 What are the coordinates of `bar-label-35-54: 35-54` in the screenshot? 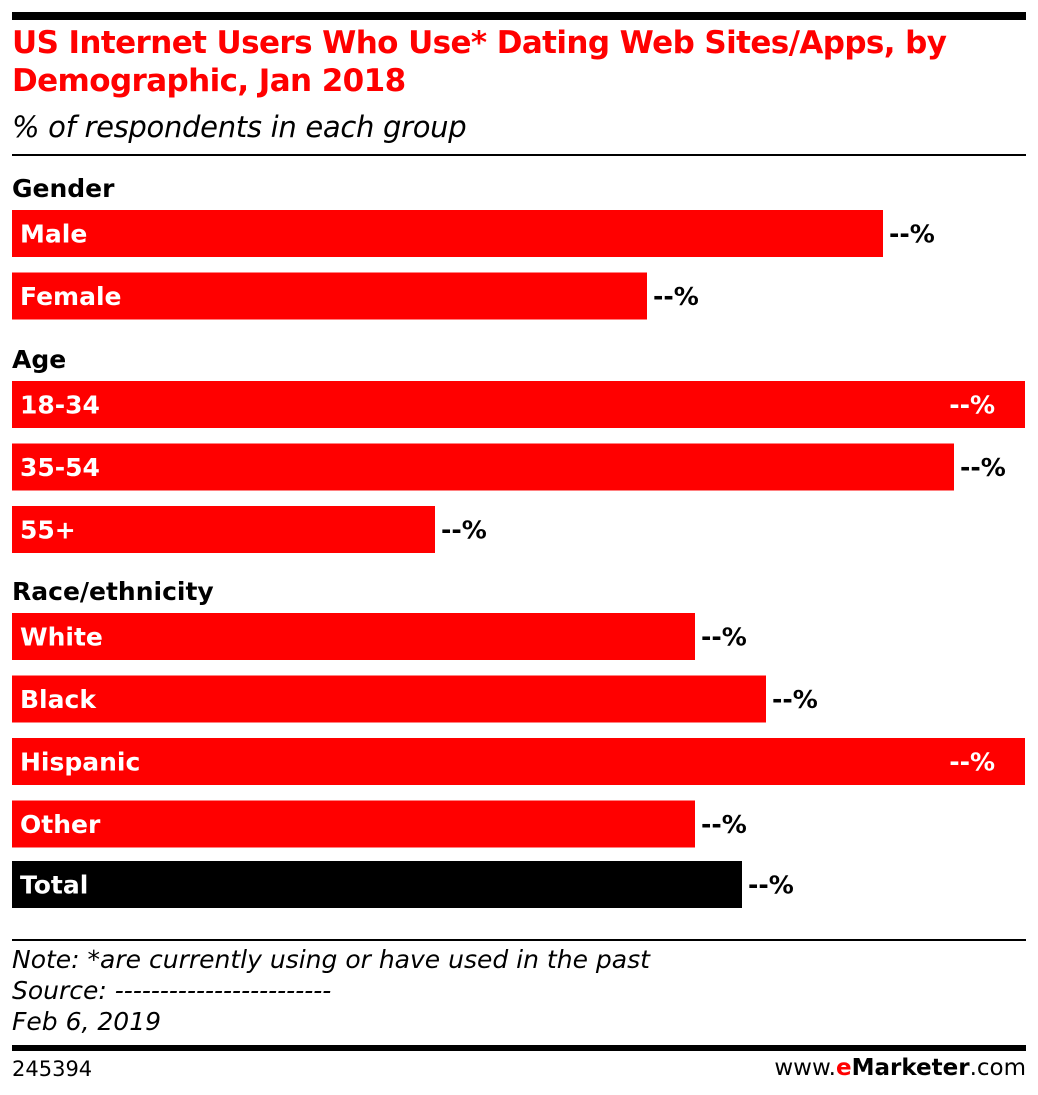 It's located at (60, 467).